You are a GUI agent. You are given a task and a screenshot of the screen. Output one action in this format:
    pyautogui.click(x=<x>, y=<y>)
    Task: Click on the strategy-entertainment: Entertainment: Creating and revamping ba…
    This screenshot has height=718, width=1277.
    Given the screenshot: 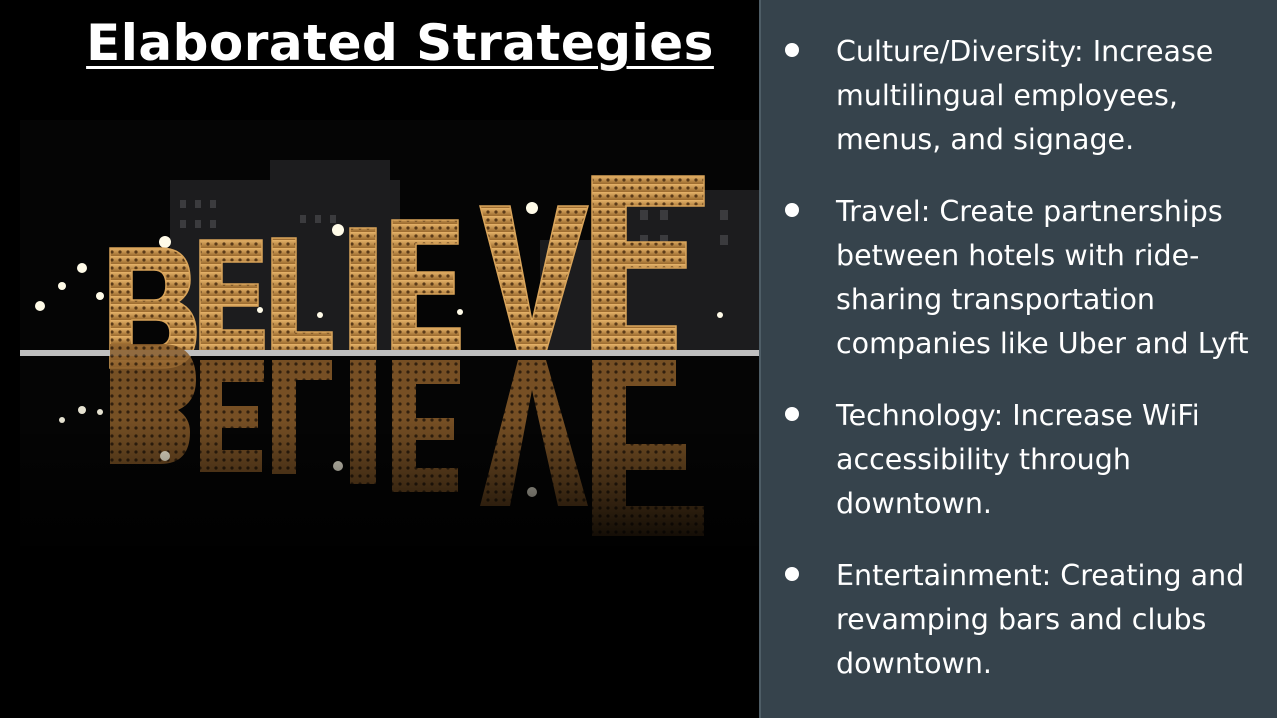 What is the action you would take?
    pyautogui.click(x=1040, y=619)
    